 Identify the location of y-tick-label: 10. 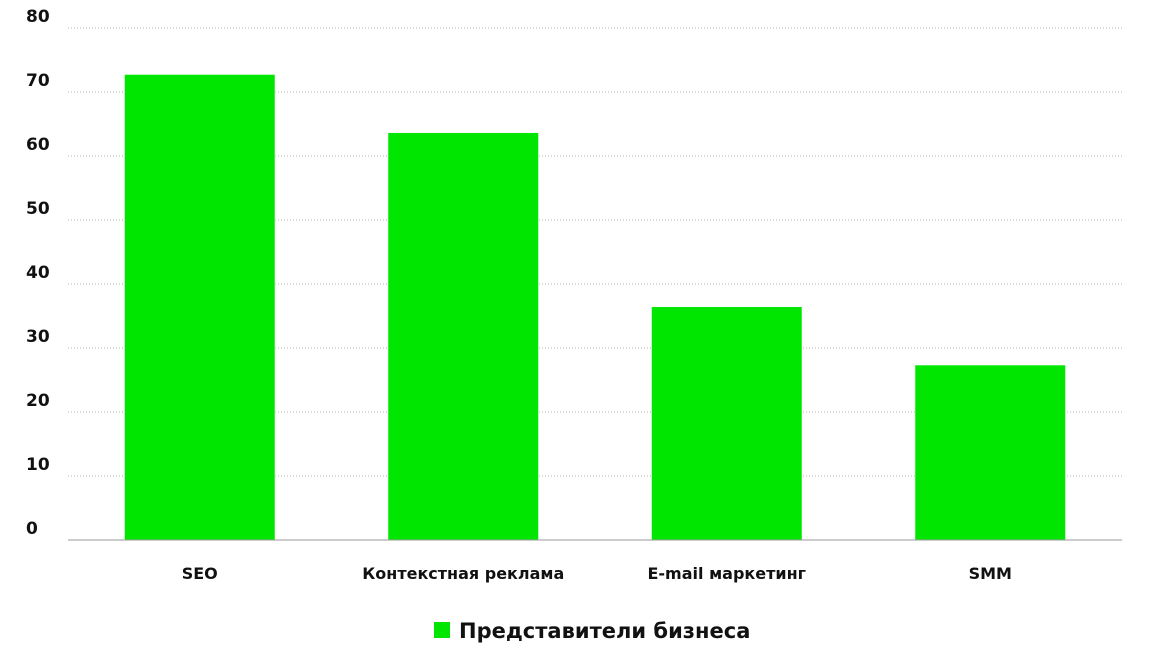
(38, 465).